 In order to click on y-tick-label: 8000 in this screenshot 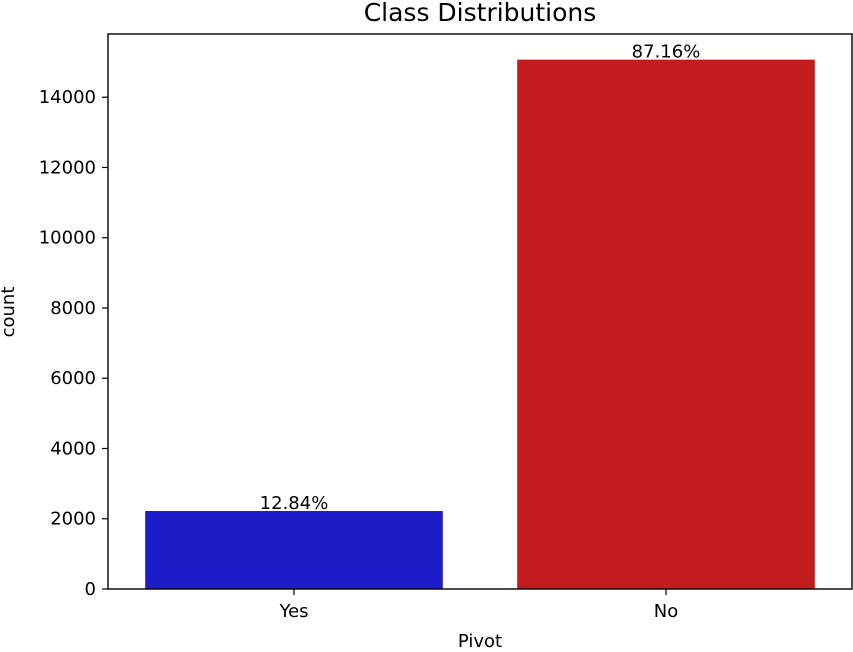, I will do `click(73, 308)`.